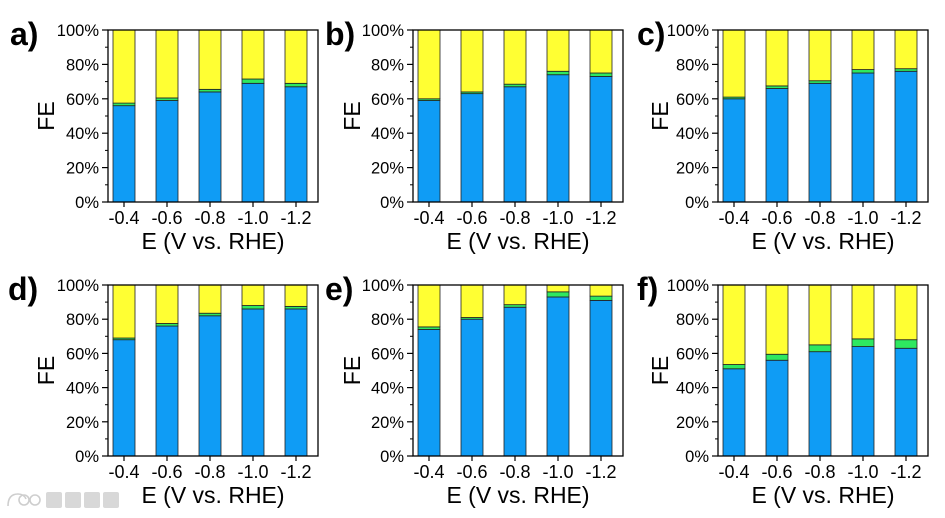 This screenshot has width=945, height=518. I want to click on bars, so click(210, 116).